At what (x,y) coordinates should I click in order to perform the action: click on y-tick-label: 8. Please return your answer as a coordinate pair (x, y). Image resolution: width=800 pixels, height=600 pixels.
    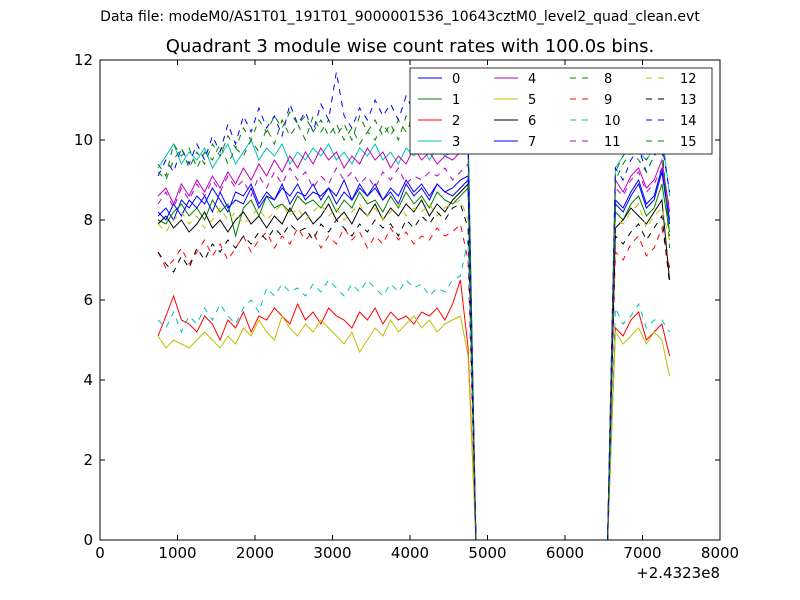
    Looking at the image, I should click on (88, 220).